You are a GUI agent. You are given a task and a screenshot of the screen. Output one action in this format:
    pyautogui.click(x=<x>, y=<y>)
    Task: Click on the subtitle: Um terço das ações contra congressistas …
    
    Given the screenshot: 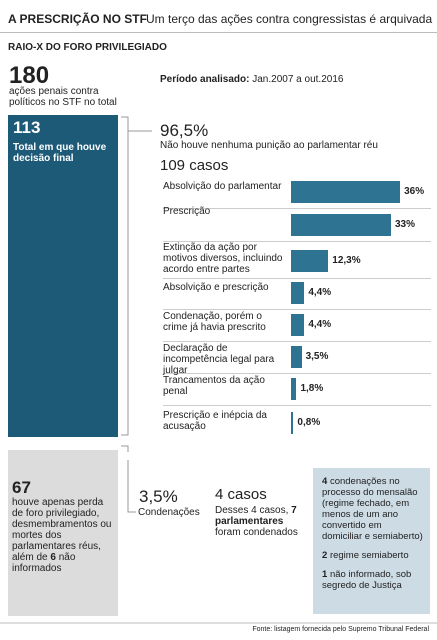 What is the action you would take?
    pyautogui.click(x=289, y=19)
    